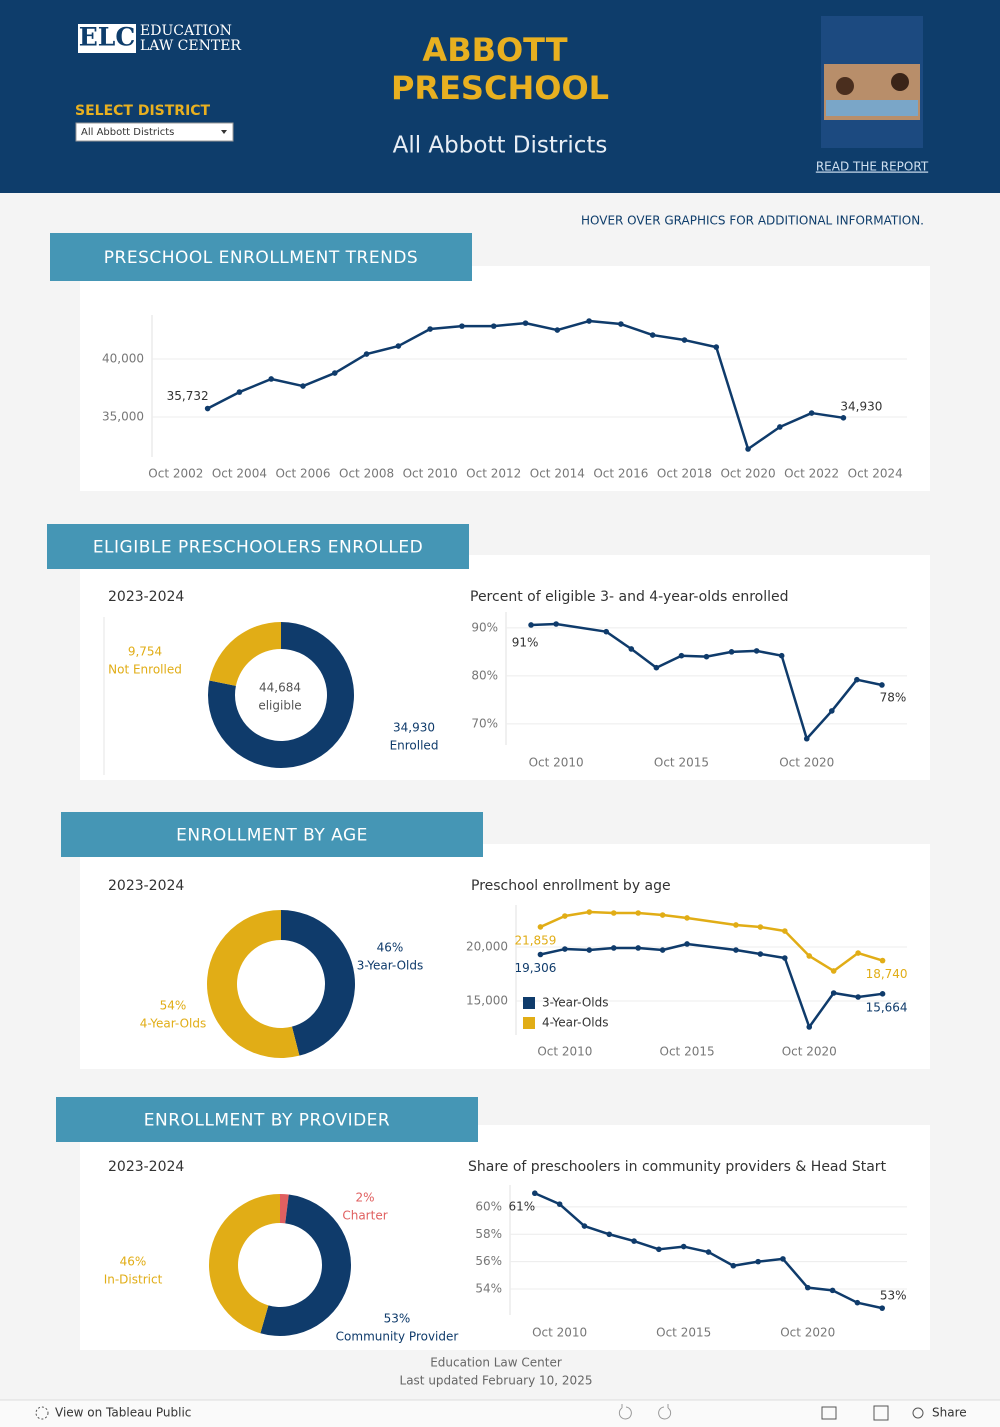 The width and height of the screenshot is (1000, 1427). Describe the element at coordinates (397, 1337) in the screenshot. I see `slice-category-label: Community Provider` at that location.